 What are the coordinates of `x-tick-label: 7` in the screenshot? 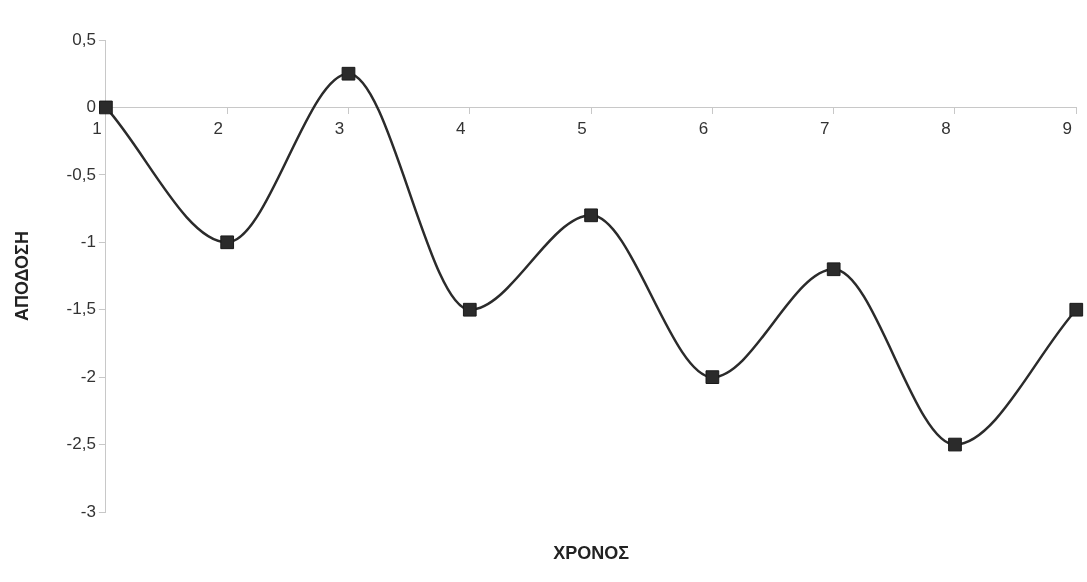 It's located at (824, 129).